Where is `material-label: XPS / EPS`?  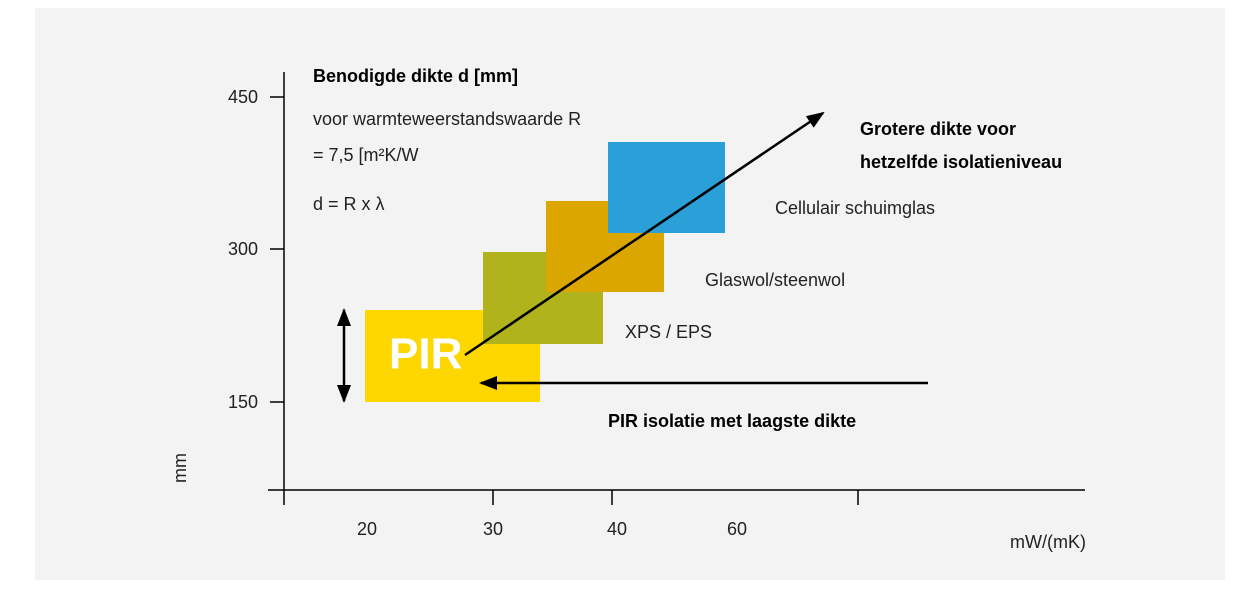 material-label: XPS / EPS is located at coordinates (668, 332).